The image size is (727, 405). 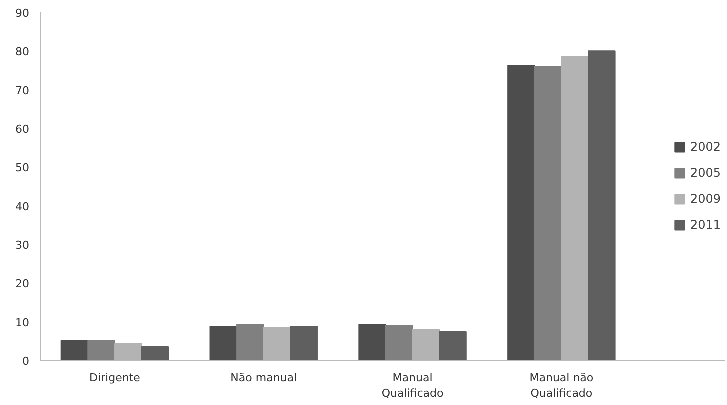 I want to click on y-tick-label: 70, so click(x=23, y=91).